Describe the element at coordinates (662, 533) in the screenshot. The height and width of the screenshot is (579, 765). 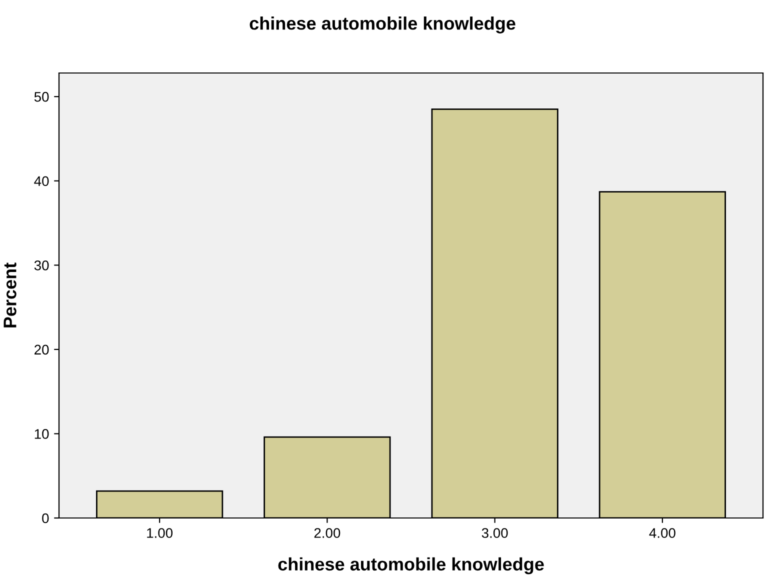
I see `x-tick-label: 4.00` at that location.